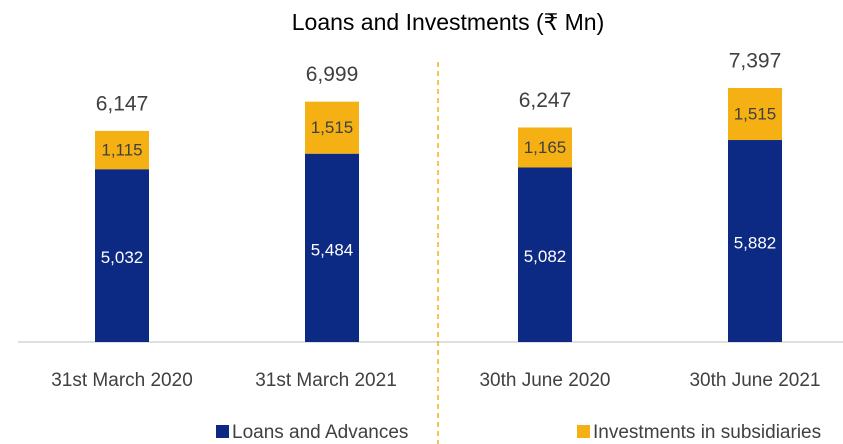  I want to click on segment-label: 5,032, so click(122, 257).